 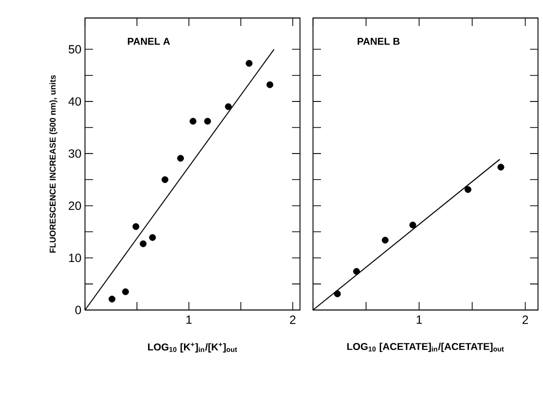 I want to click on x-axis-title: LOG$_{10}$ [ACETATE]$_{in}$/[ACETATE]$_{out}$, so click(x=425, y=347).